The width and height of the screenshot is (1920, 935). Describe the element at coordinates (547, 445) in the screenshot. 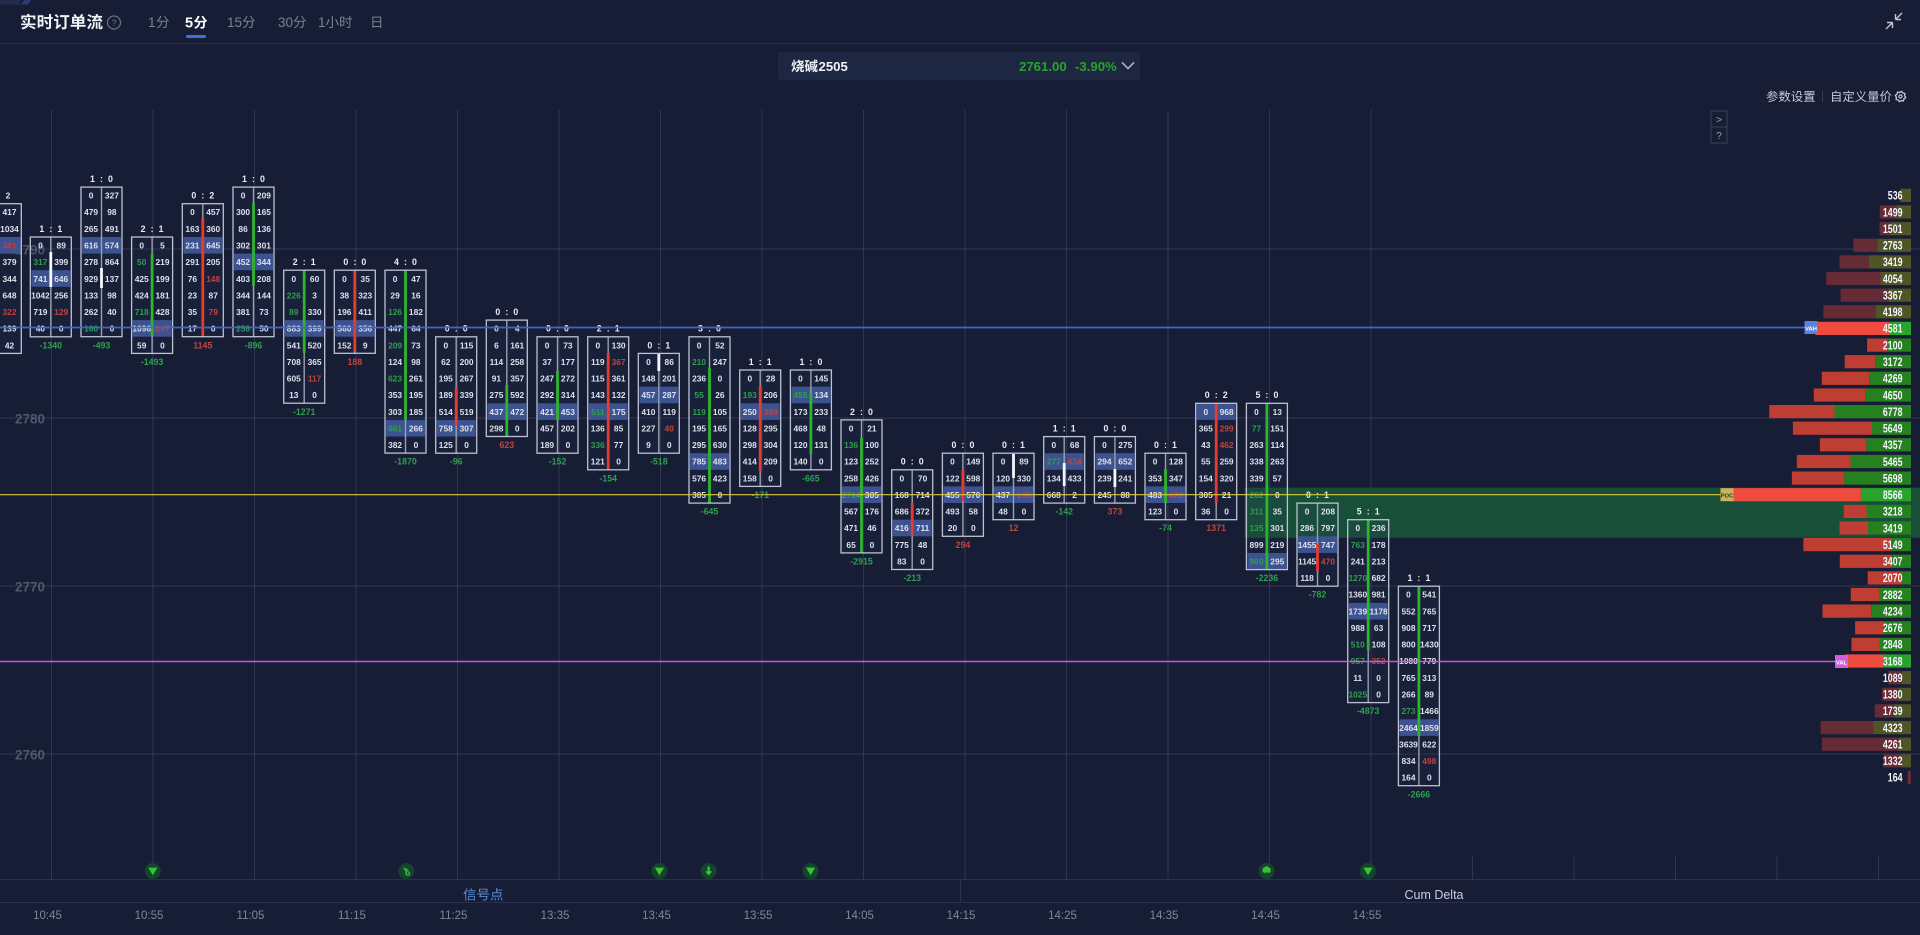

I see `svg-text: 189` at that location.